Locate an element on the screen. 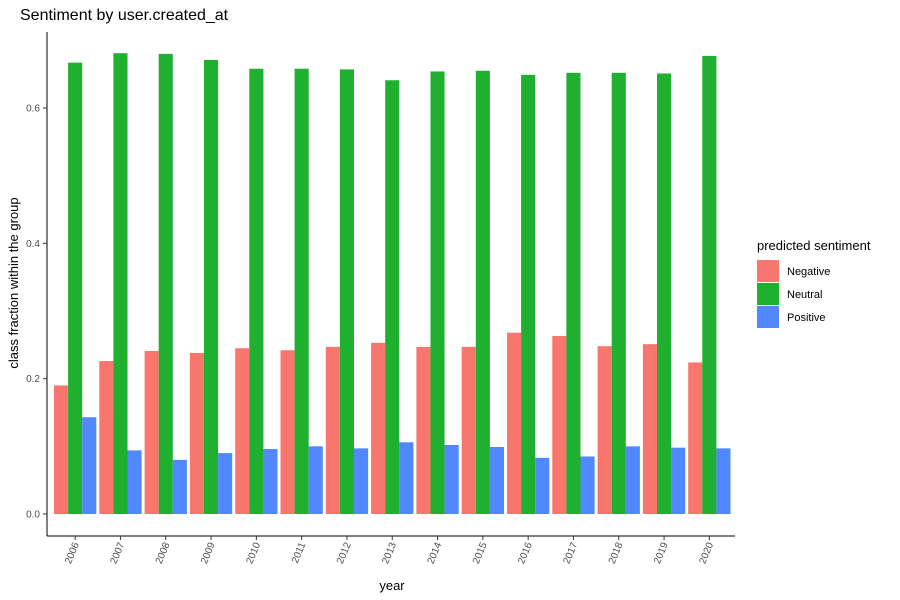  bar-negative-2009 is located at coordinates (196, 433).